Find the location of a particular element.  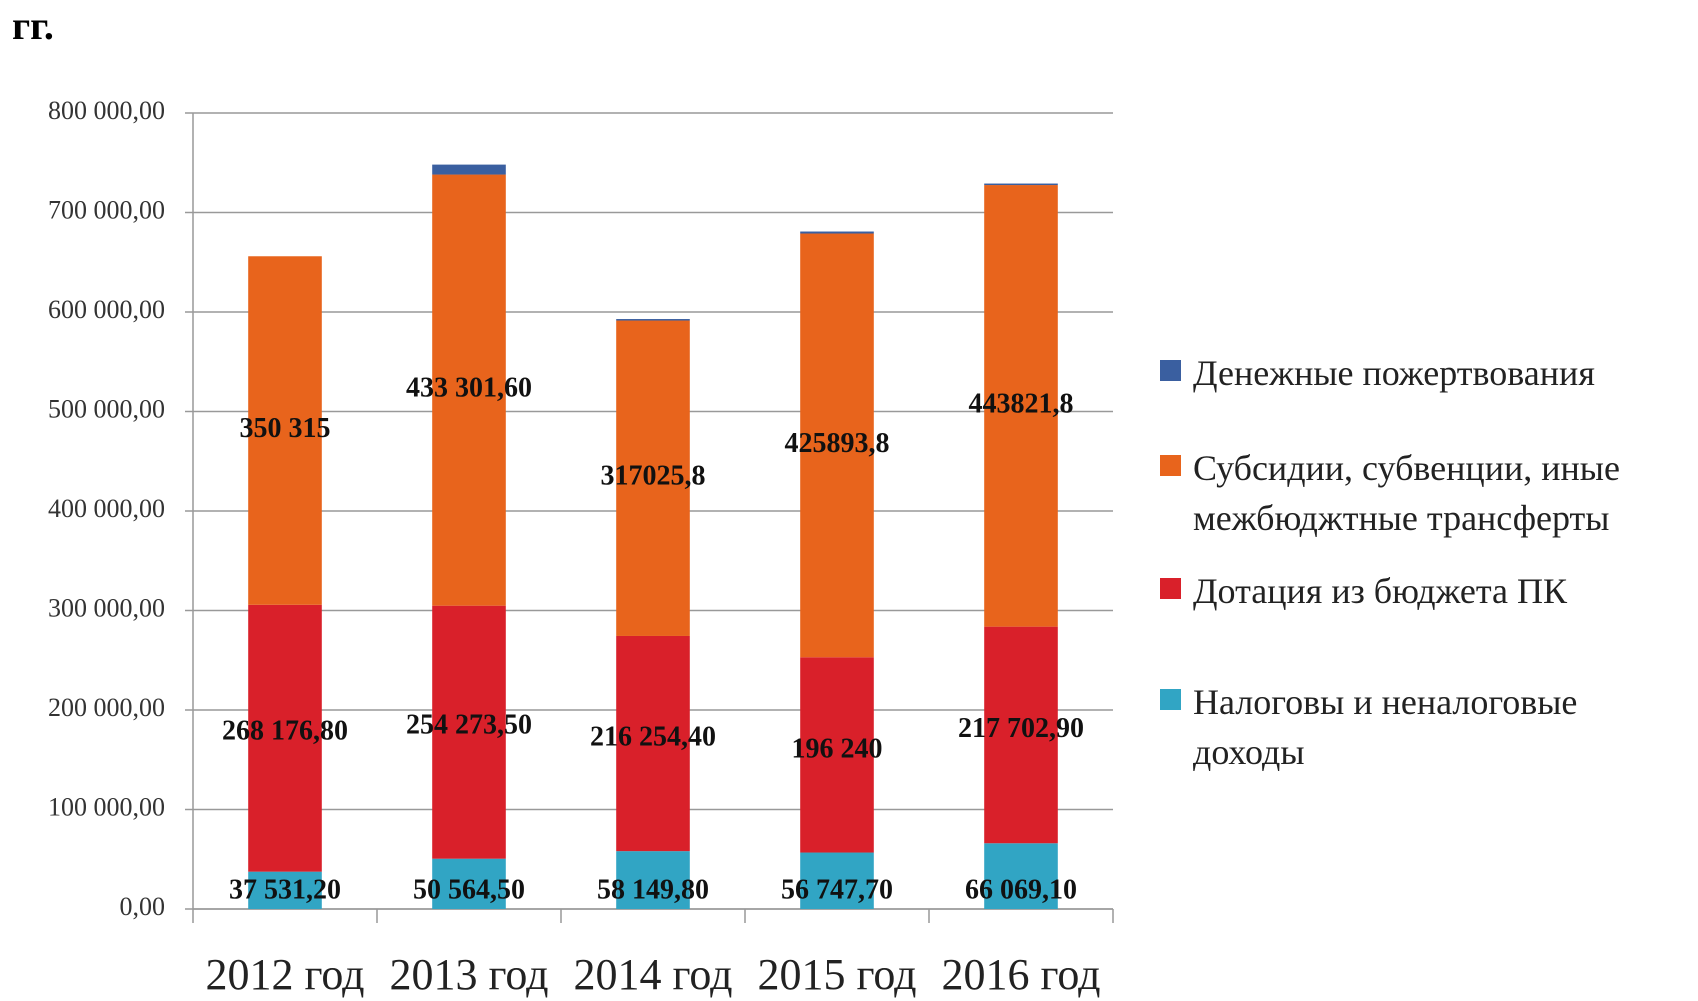

data-label: 425893,8 is located at coordinates (837, 443).